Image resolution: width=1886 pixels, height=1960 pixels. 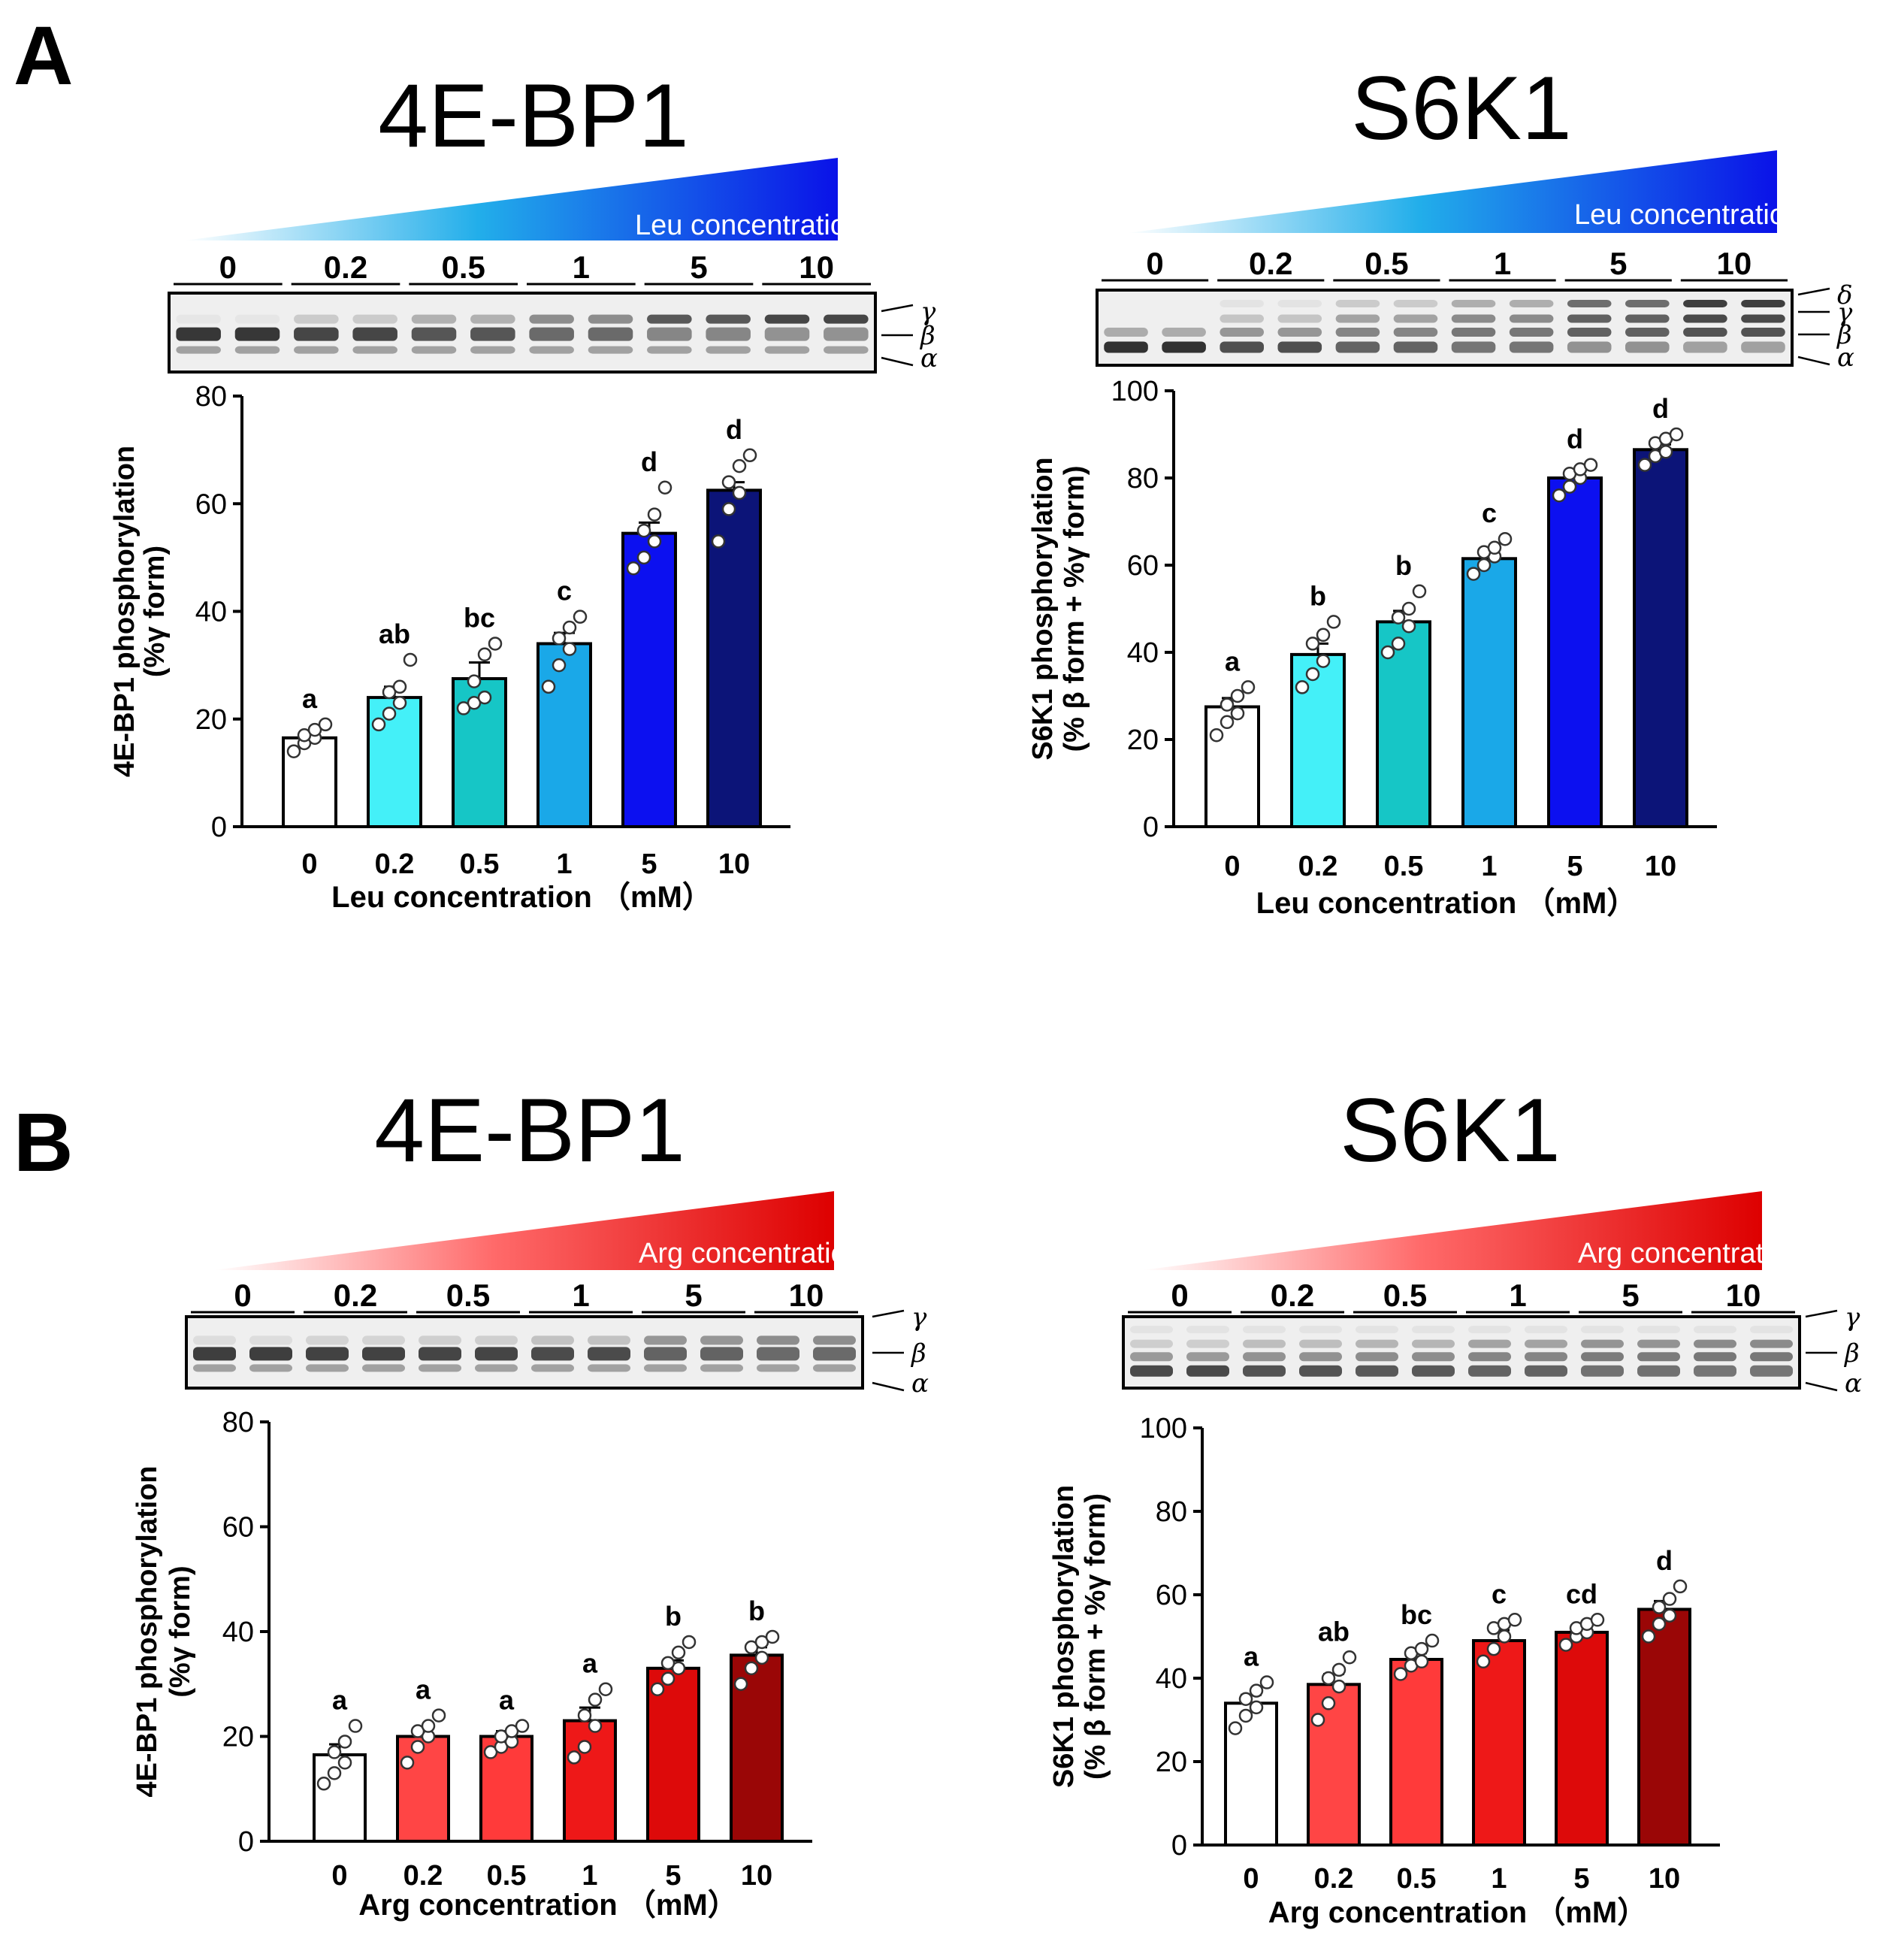 What do you see at coordinates (1724, 215) in the screenshot?
I see `wedge-label: Leu concentration (mM)` at bounding box center [1724, 215].